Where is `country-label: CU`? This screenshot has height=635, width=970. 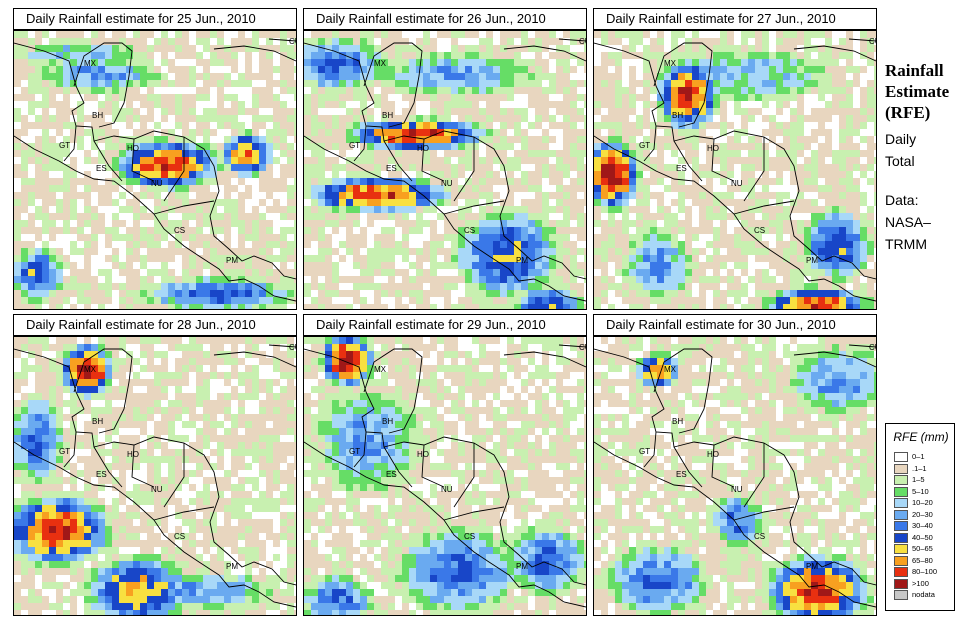
country-label: CU is located at coordinates (582, 41).